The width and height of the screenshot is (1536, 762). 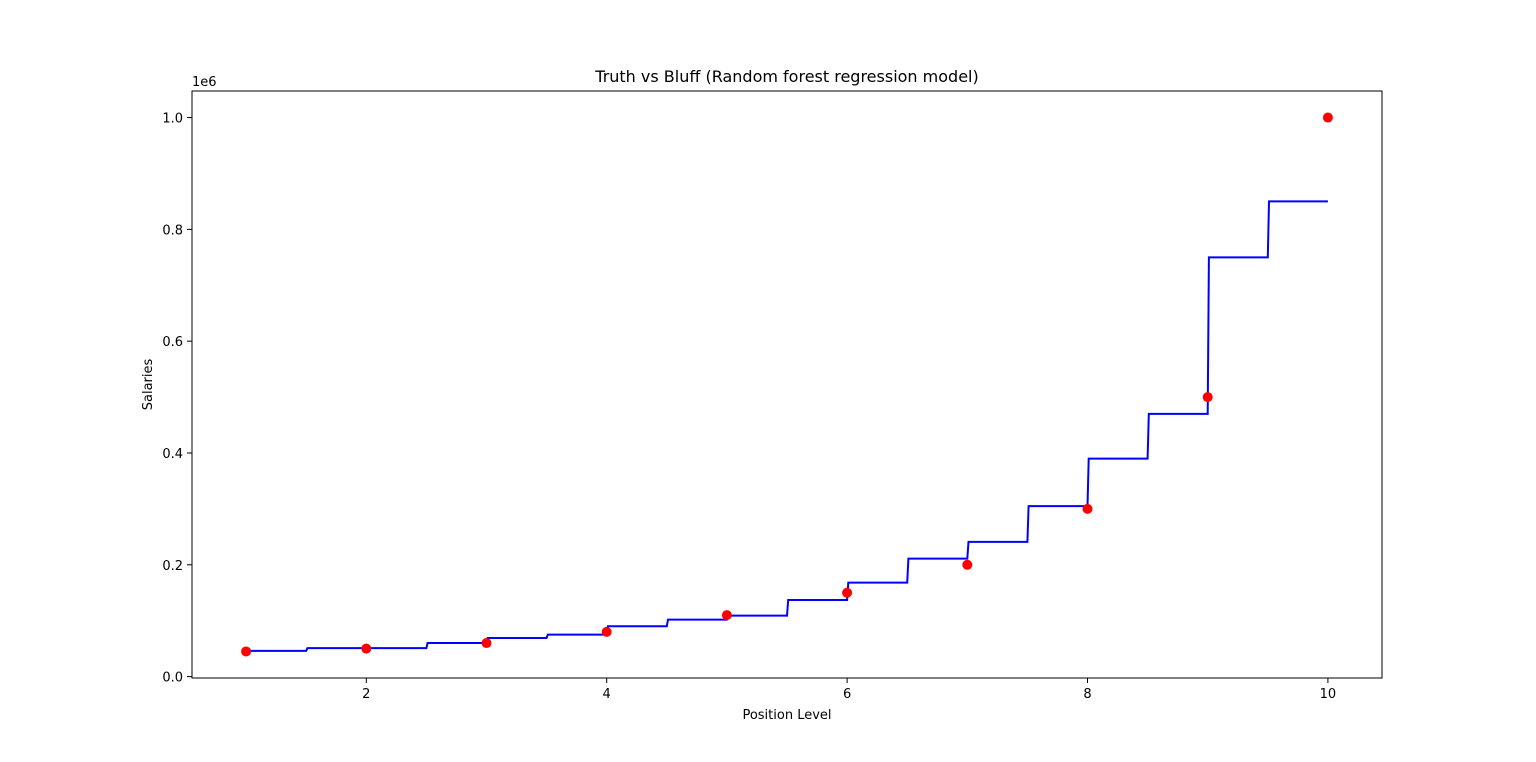 I want to click on y-tick-label: 0.4, so click(x=172, y=454).